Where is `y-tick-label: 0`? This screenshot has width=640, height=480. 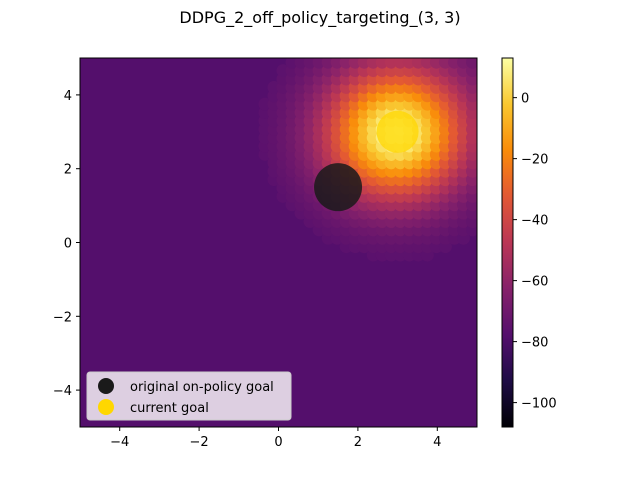
y-tick-label: 0 is located at coordinates (68, 244).